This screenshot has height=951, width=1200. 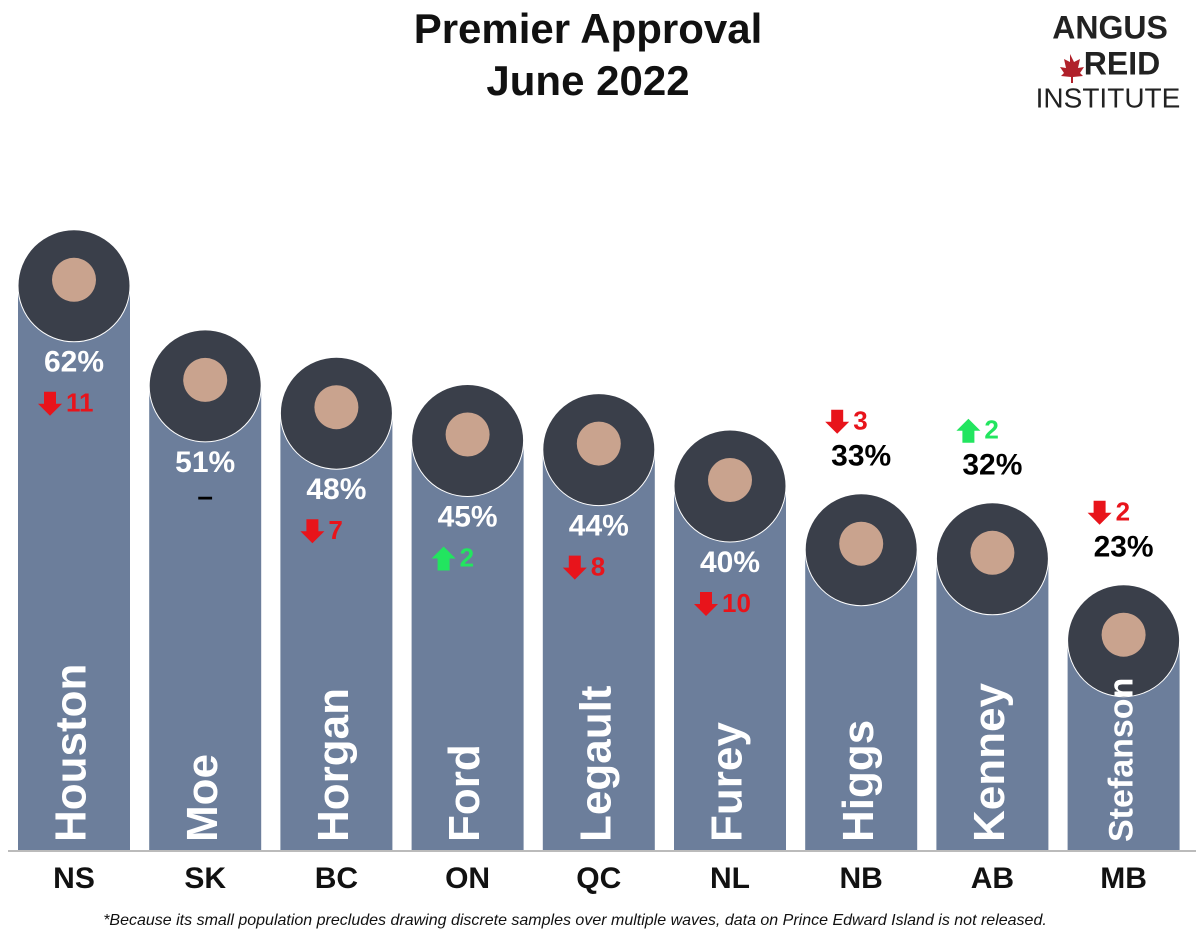 I want to click on premier-name: Kenney, so click(x=989, y=762).